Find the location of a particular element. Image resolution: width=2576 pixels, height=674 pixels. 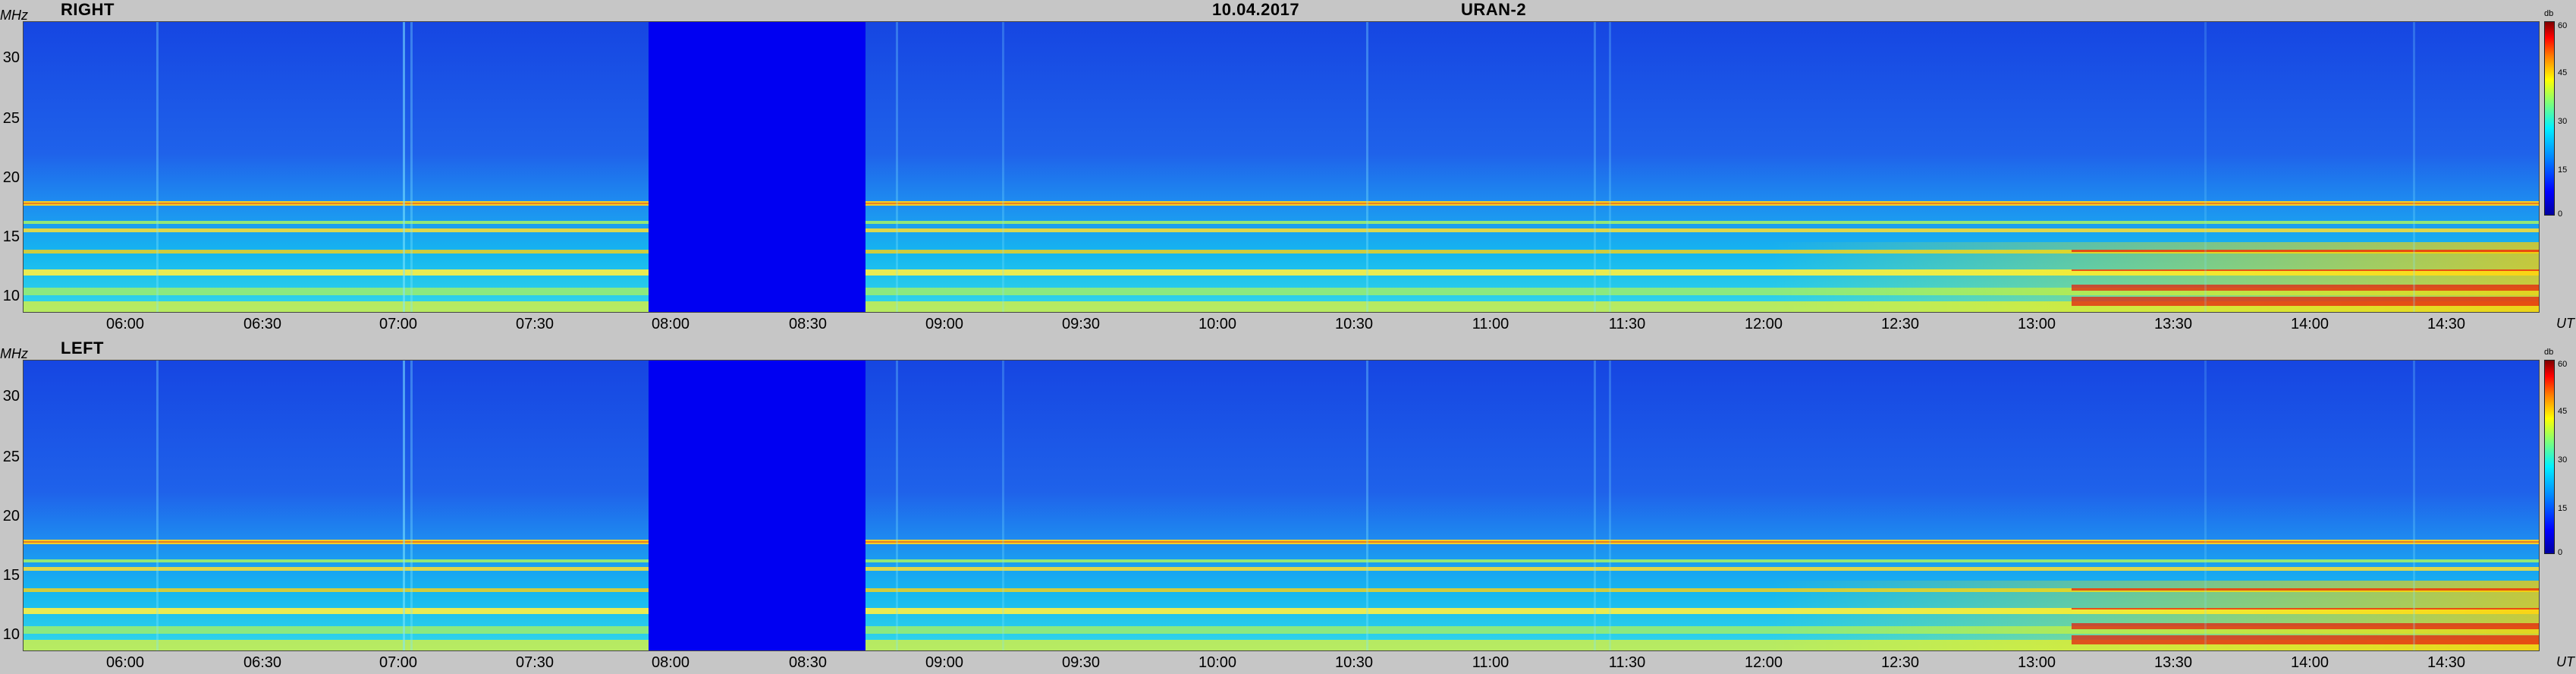

data-gap-right is located at coordinates (757, 167).